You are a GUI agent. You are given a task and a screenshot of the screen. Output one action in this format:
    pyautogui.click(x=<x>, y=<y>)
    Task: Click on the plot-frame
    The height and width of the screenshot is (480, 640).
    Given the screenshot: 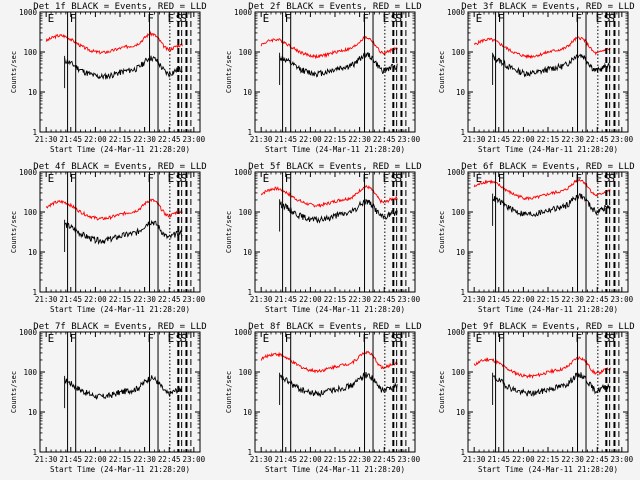 What is the action you would take?
    pyautogui.click(x=335, y=72)
    